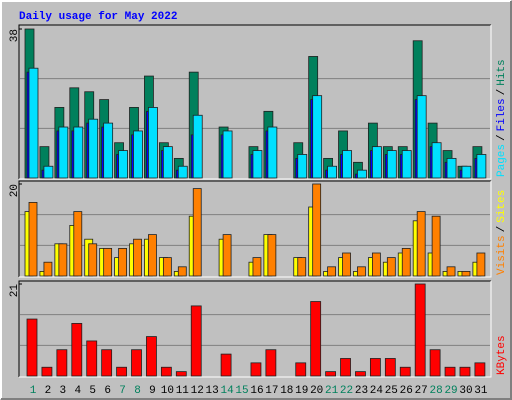  Describe the element at coordinates (241, 391) in the screenshot. I see `x-tick-label: 15` at that location.